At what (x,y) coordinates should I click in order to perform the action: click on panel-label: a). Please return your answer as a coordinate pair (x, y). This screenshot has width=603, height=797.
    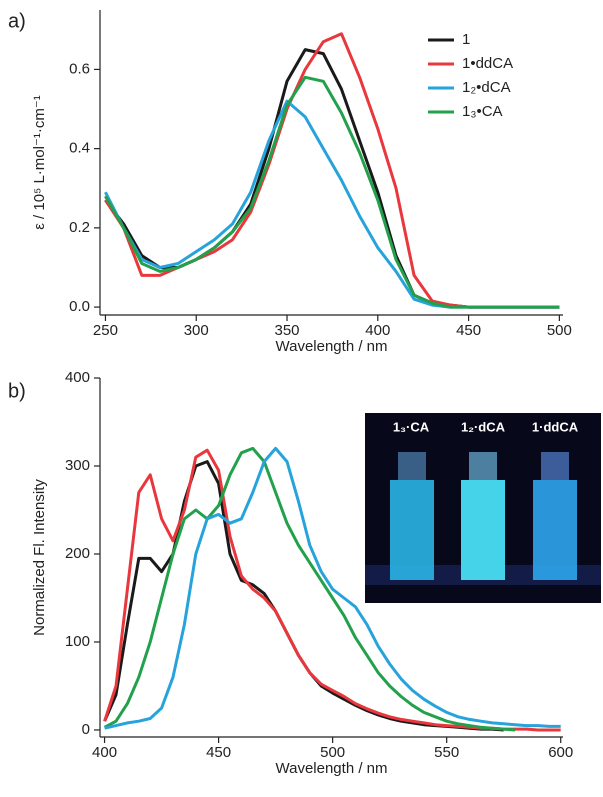
    Looking at the image, I should click on (17, 21).